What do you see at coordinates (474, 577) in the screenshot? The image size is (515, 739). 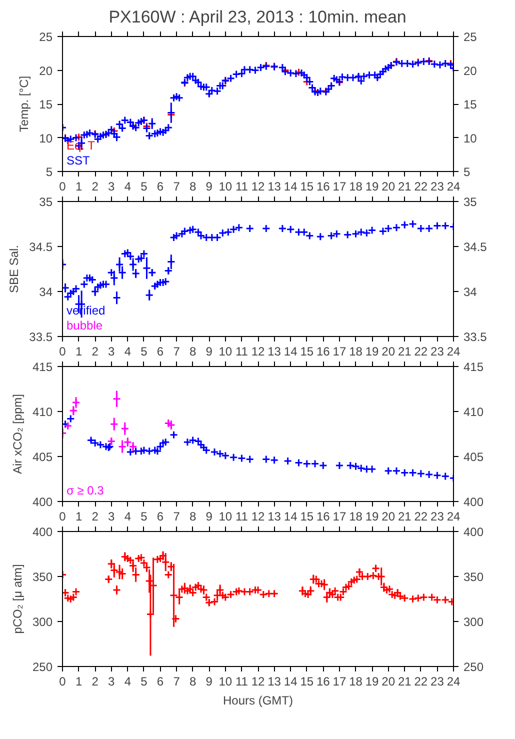 I see `y2-tick-label: 350` at bounding box center [474, 577].